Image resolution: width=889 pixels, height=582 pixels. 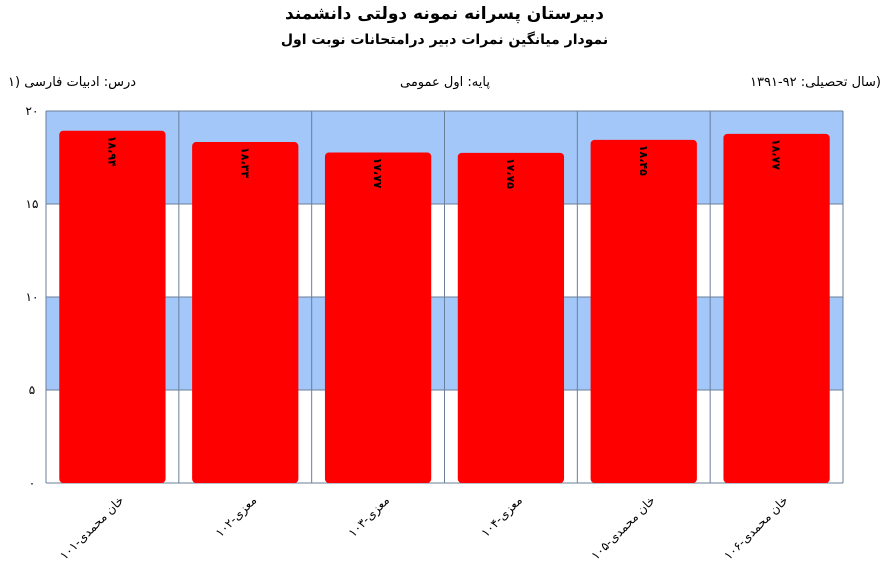 I want to click on academic-year-label: سال تحصیلی: ۹۲-۱۳۹۱), so click(x=815, y=82).